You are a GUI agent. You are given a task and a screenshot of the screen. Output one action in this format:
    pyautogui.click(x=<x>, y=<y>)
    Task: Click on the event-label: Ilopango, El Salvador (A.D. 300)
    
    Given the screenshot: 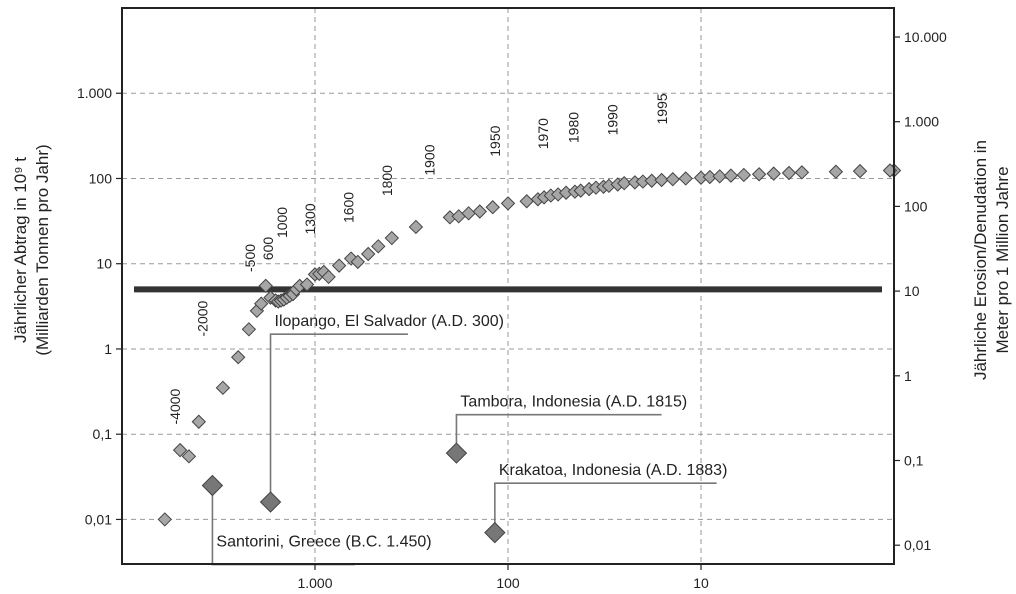 What is the action you would take?
    pyautogui.click(x=389, y=321)
    